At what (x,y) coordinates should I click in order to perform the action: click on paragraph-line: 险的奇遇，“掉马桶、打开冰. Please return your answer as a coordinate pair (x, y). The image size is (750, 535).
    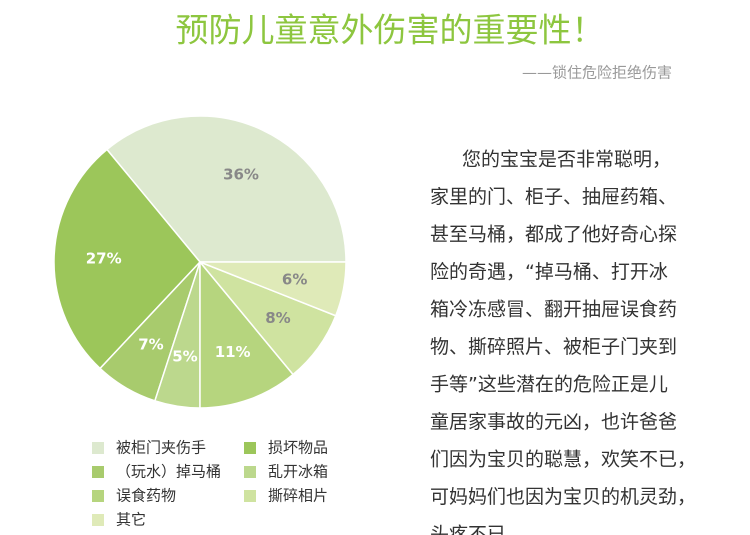
    Looking at the image, I should click on (549, 272).